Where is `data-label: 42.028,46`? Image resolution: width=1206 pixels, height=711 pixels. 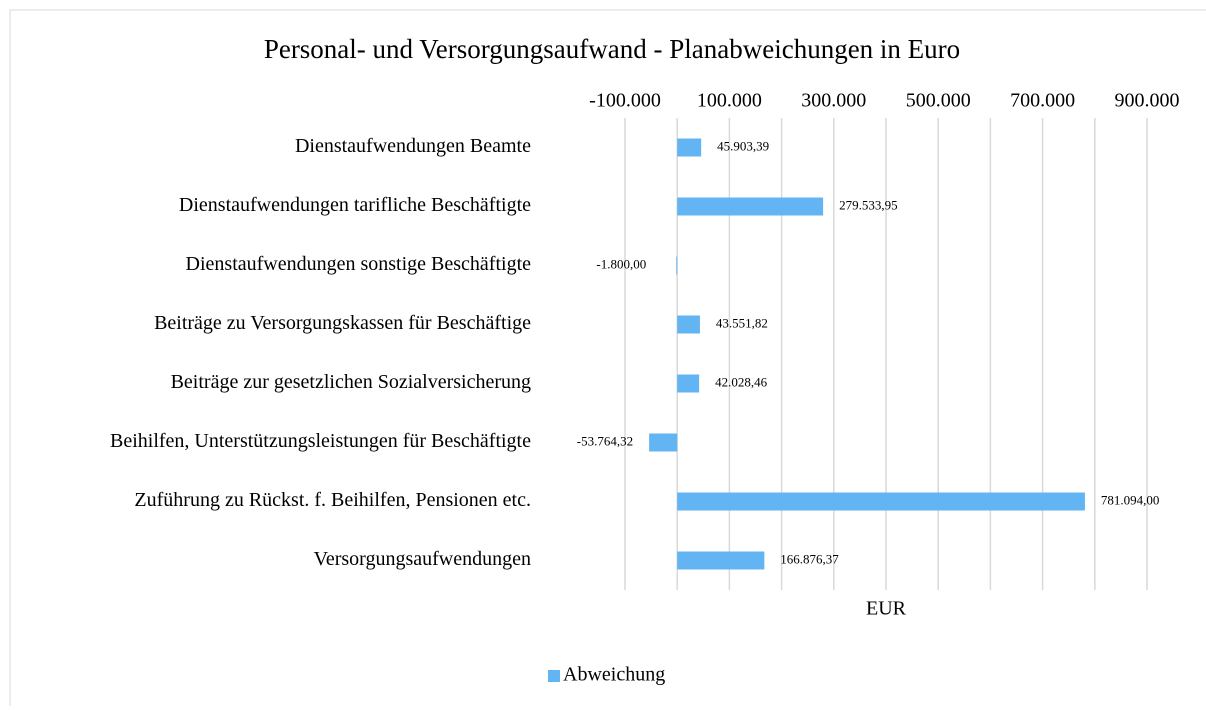
data-label: 42.028,46 is located at coordinates (741, 381).